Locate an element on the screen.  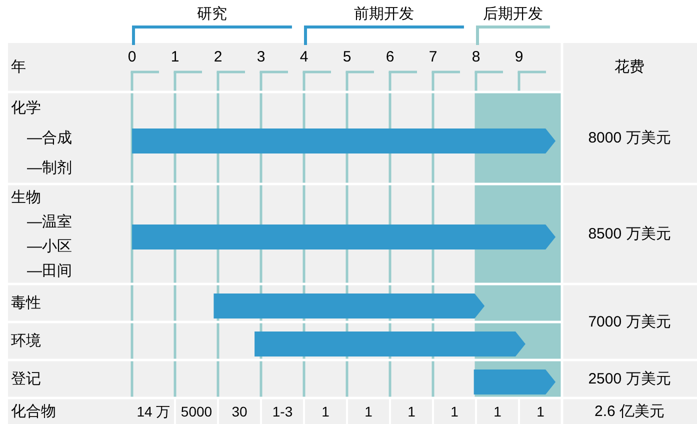
category-label: 生物 is located at coordinates (26, 197).